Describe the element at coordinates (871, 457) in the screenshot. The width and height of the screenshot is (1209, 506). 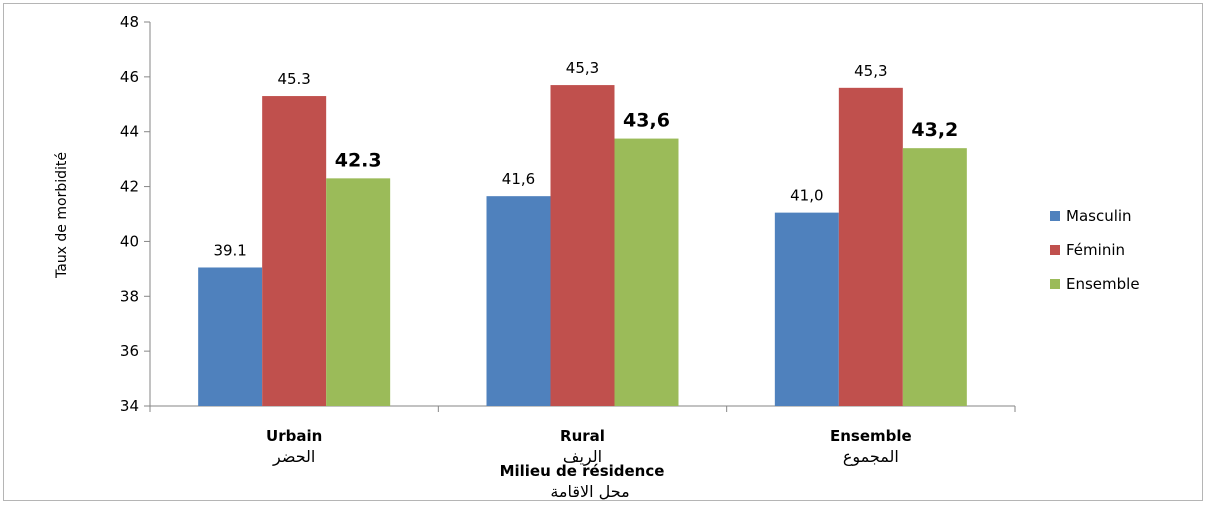
I see `category-label-arabic: المجموع` at that location.